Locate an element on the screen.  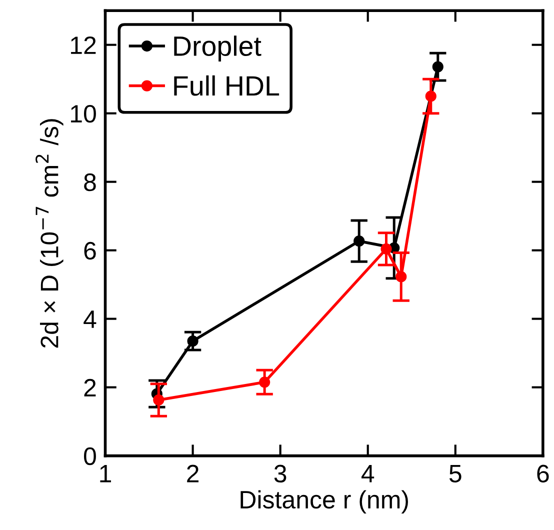
legend-label: Droplet is located at coordinates (218, 49).